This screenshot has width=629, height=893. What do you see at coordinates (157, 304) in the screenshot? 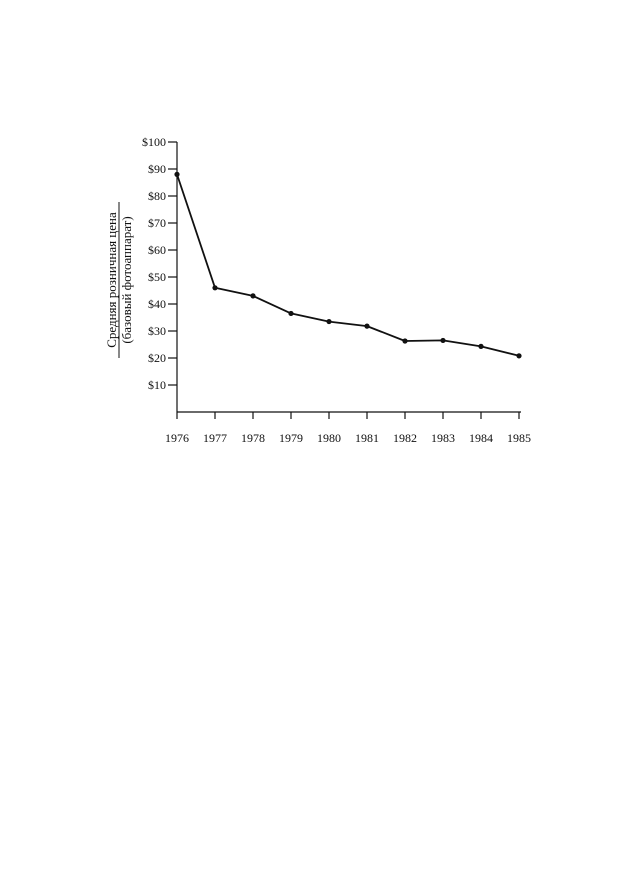
I see `y-tick-label: $40` at bounding box center [157, 304].